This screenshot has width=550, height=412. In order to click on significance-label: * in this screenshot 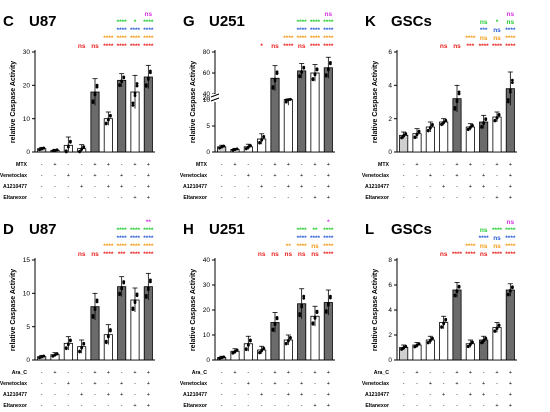, I will do `click(261, 46)`.